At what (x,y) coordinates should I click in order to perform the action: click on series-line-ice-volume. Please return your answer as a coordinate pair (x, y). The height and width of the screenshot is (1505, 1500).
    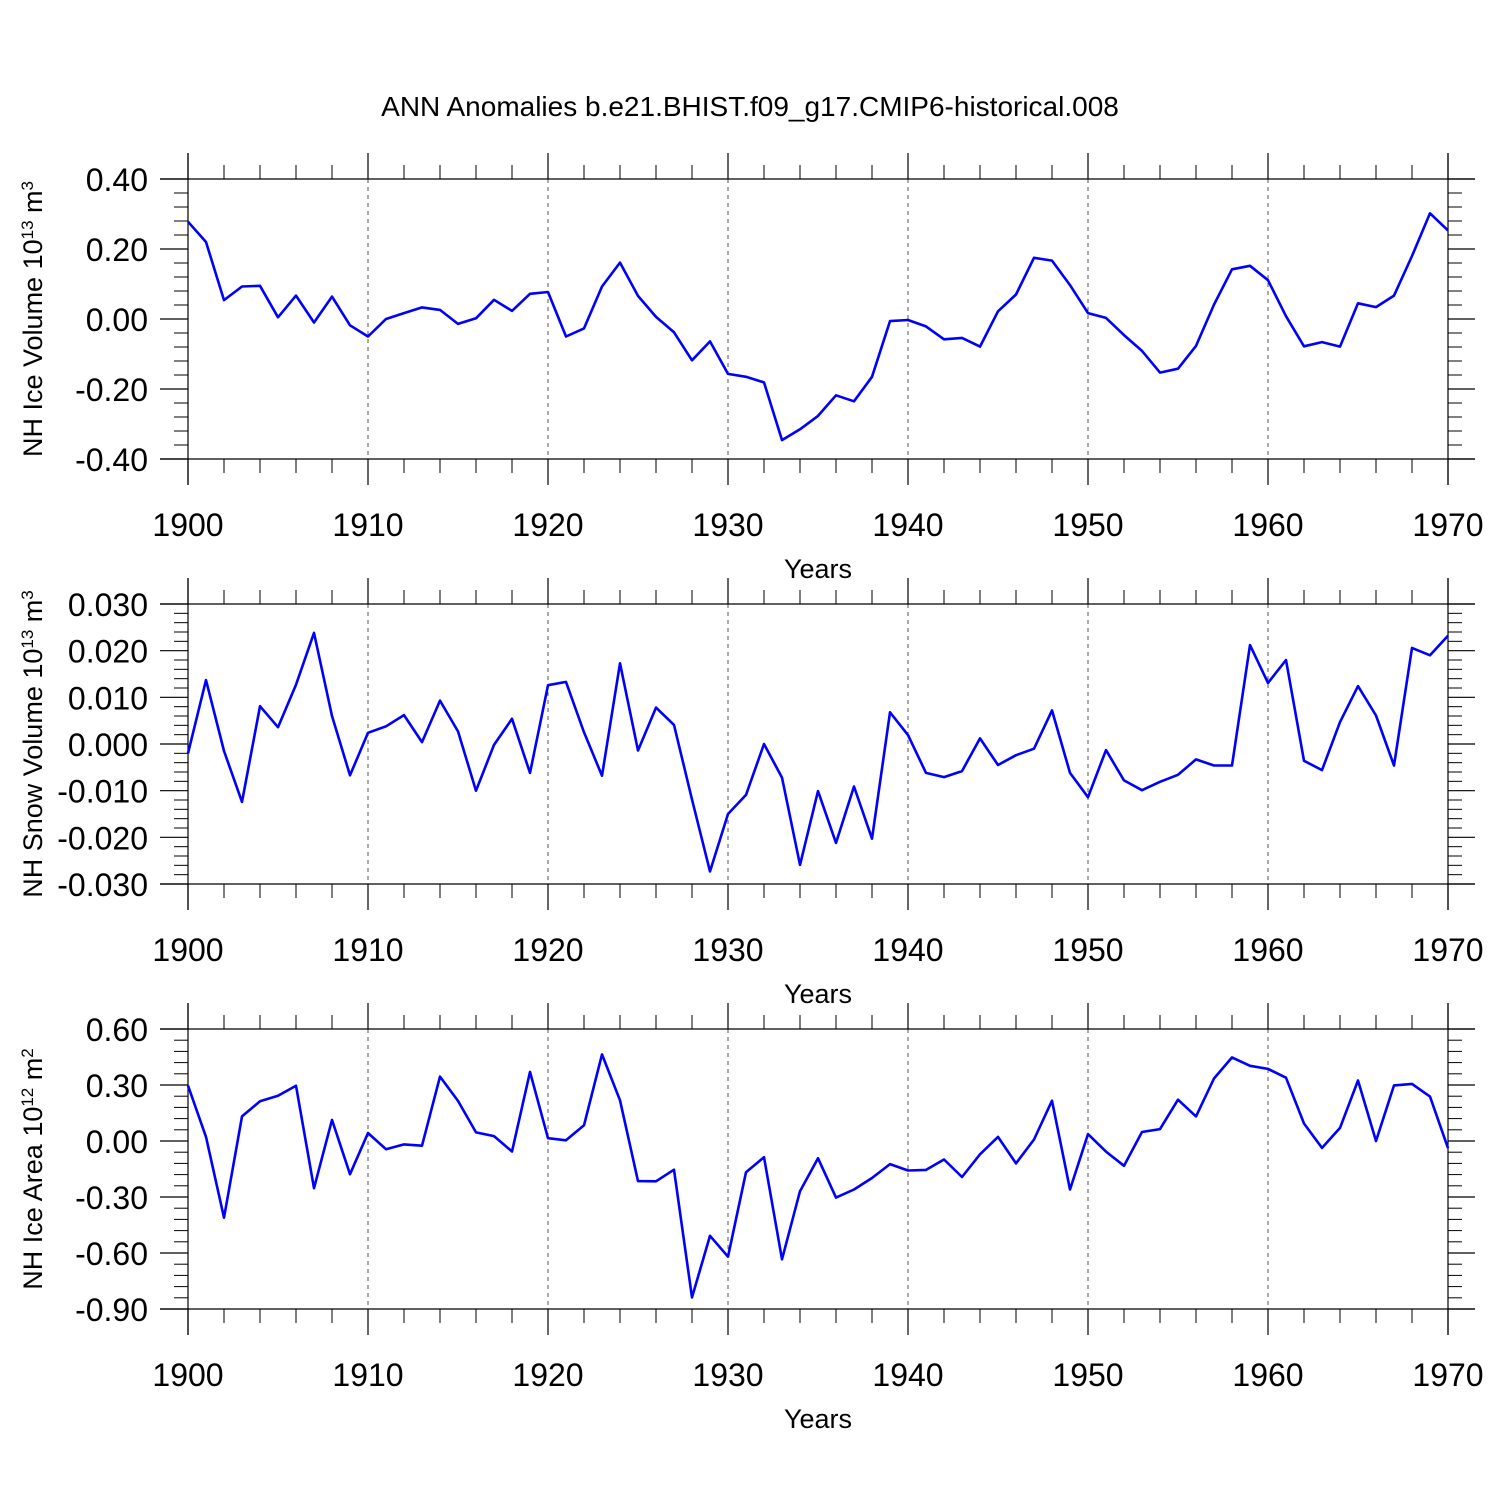
    Looking at the image, I should click on (818, 327).